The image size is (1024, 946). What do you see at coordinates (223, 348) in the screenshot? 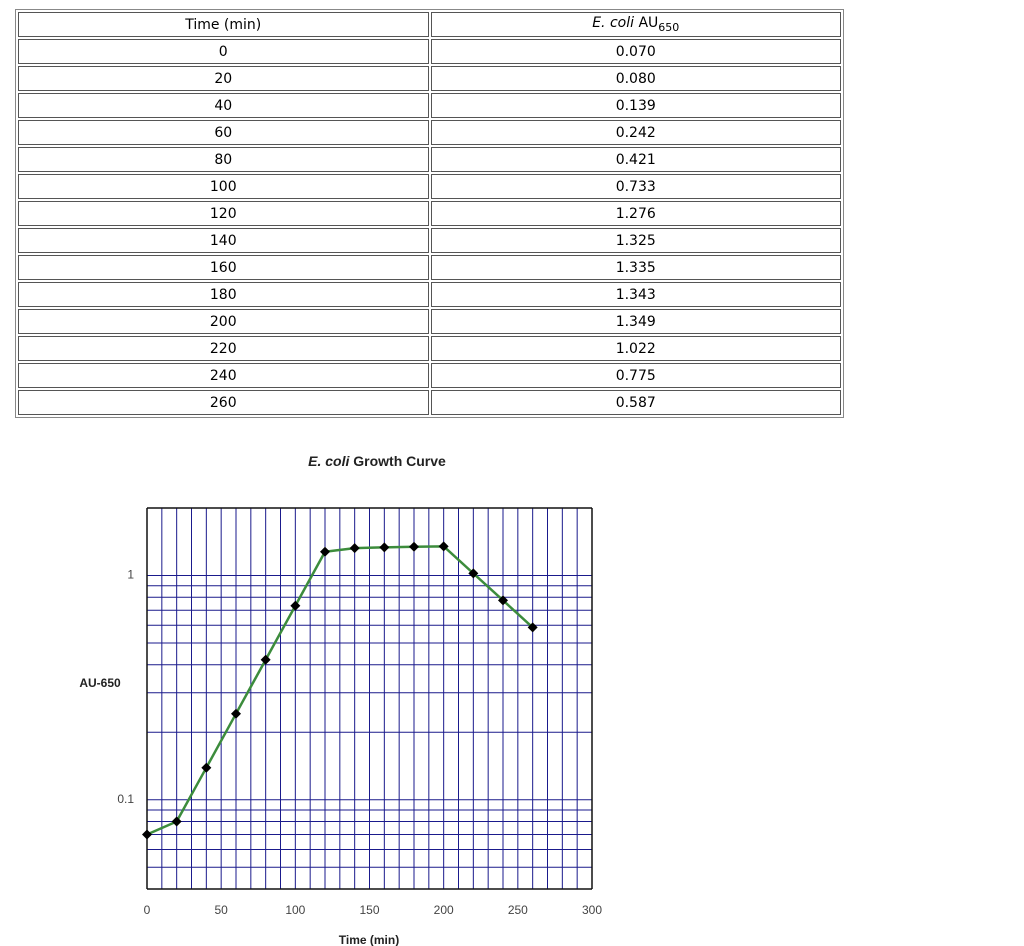
I see `cell: 220` at bounding box center [223, 348].